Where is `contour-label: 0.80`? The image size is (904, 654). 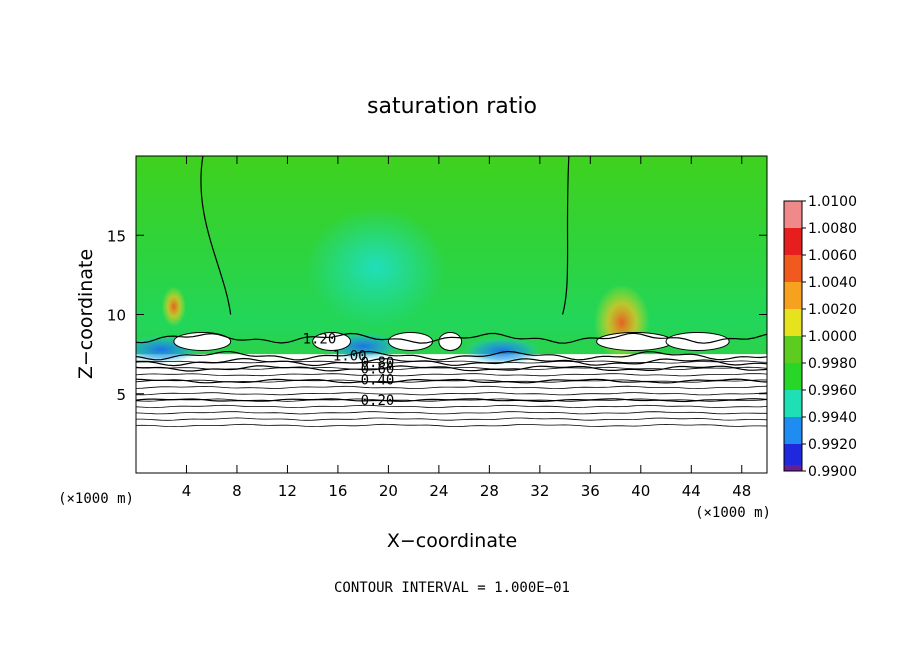
contour-label: 0.80 is located at coordinates (378, 363).